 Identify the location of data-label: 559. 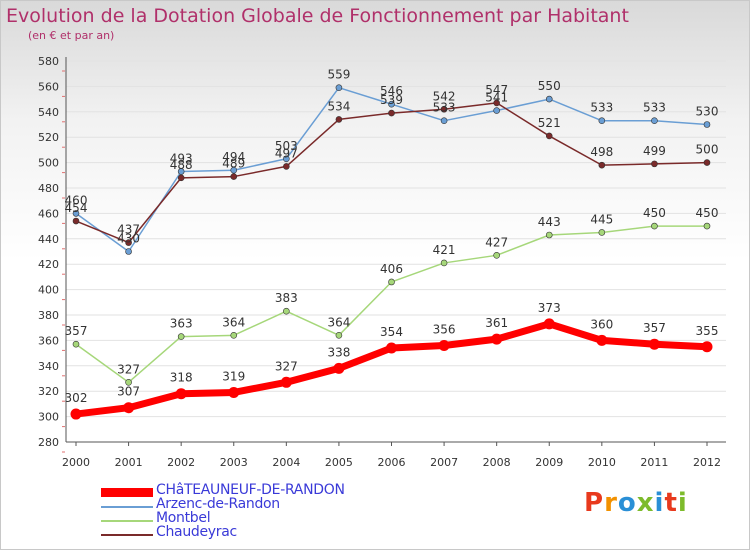
(338, 75).